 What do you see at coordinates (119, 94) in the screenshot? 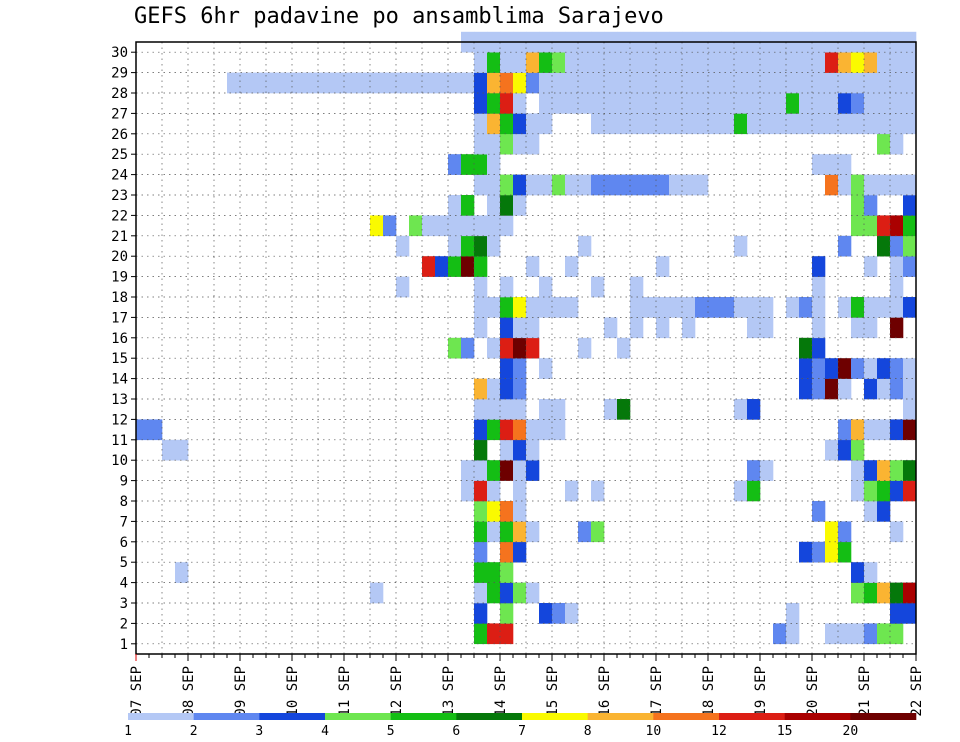
I see `y-tick-label: 28` at bounding box center [119, 94].